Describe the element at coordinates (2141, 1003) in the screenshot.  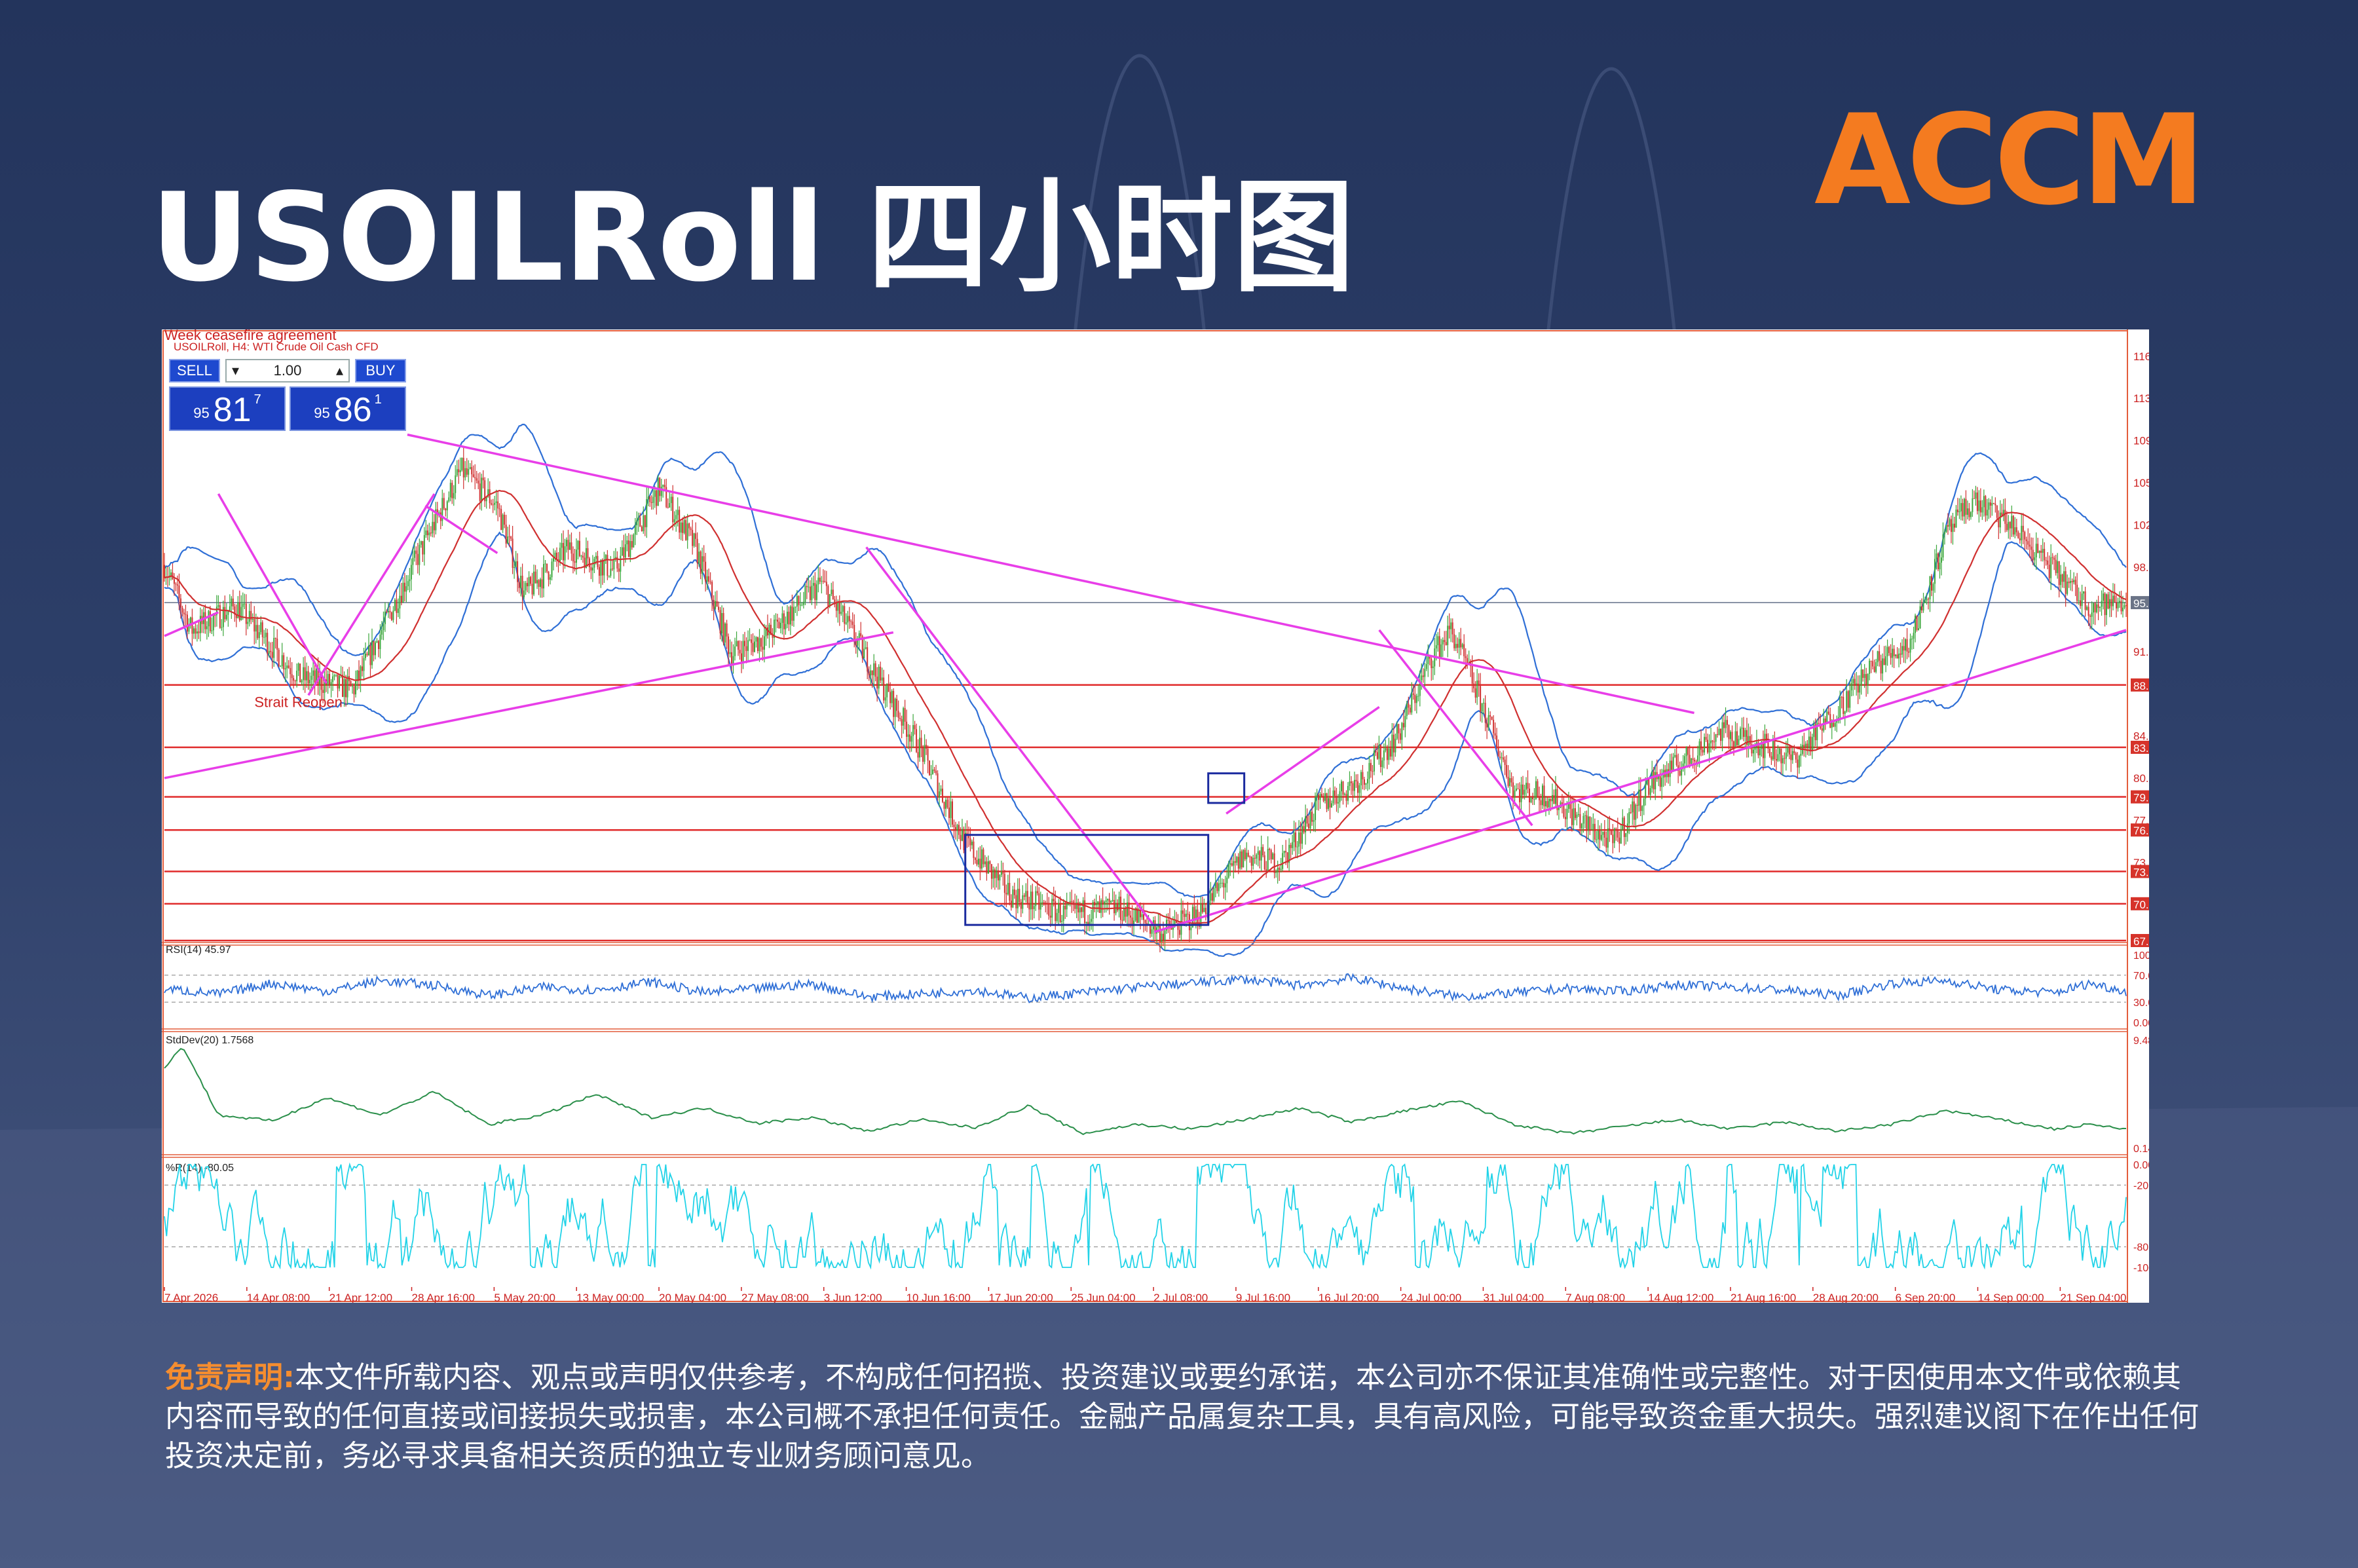
I see `rsi-tick-label: 30.00` at that location.